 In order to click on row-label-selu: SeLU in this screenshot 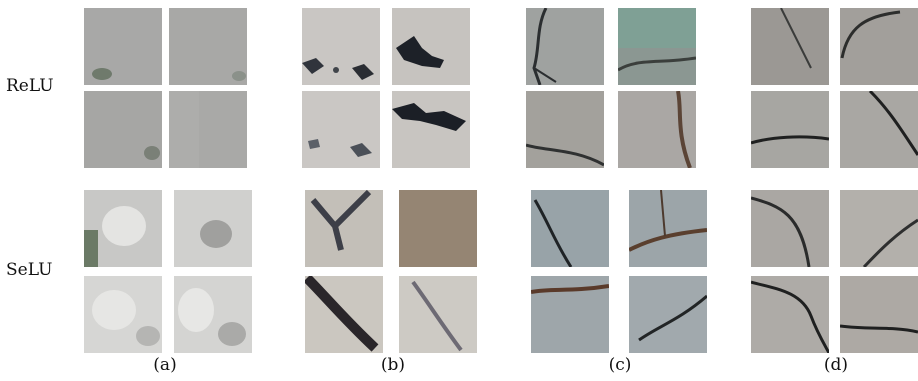, I will do `click(29, 270)`.